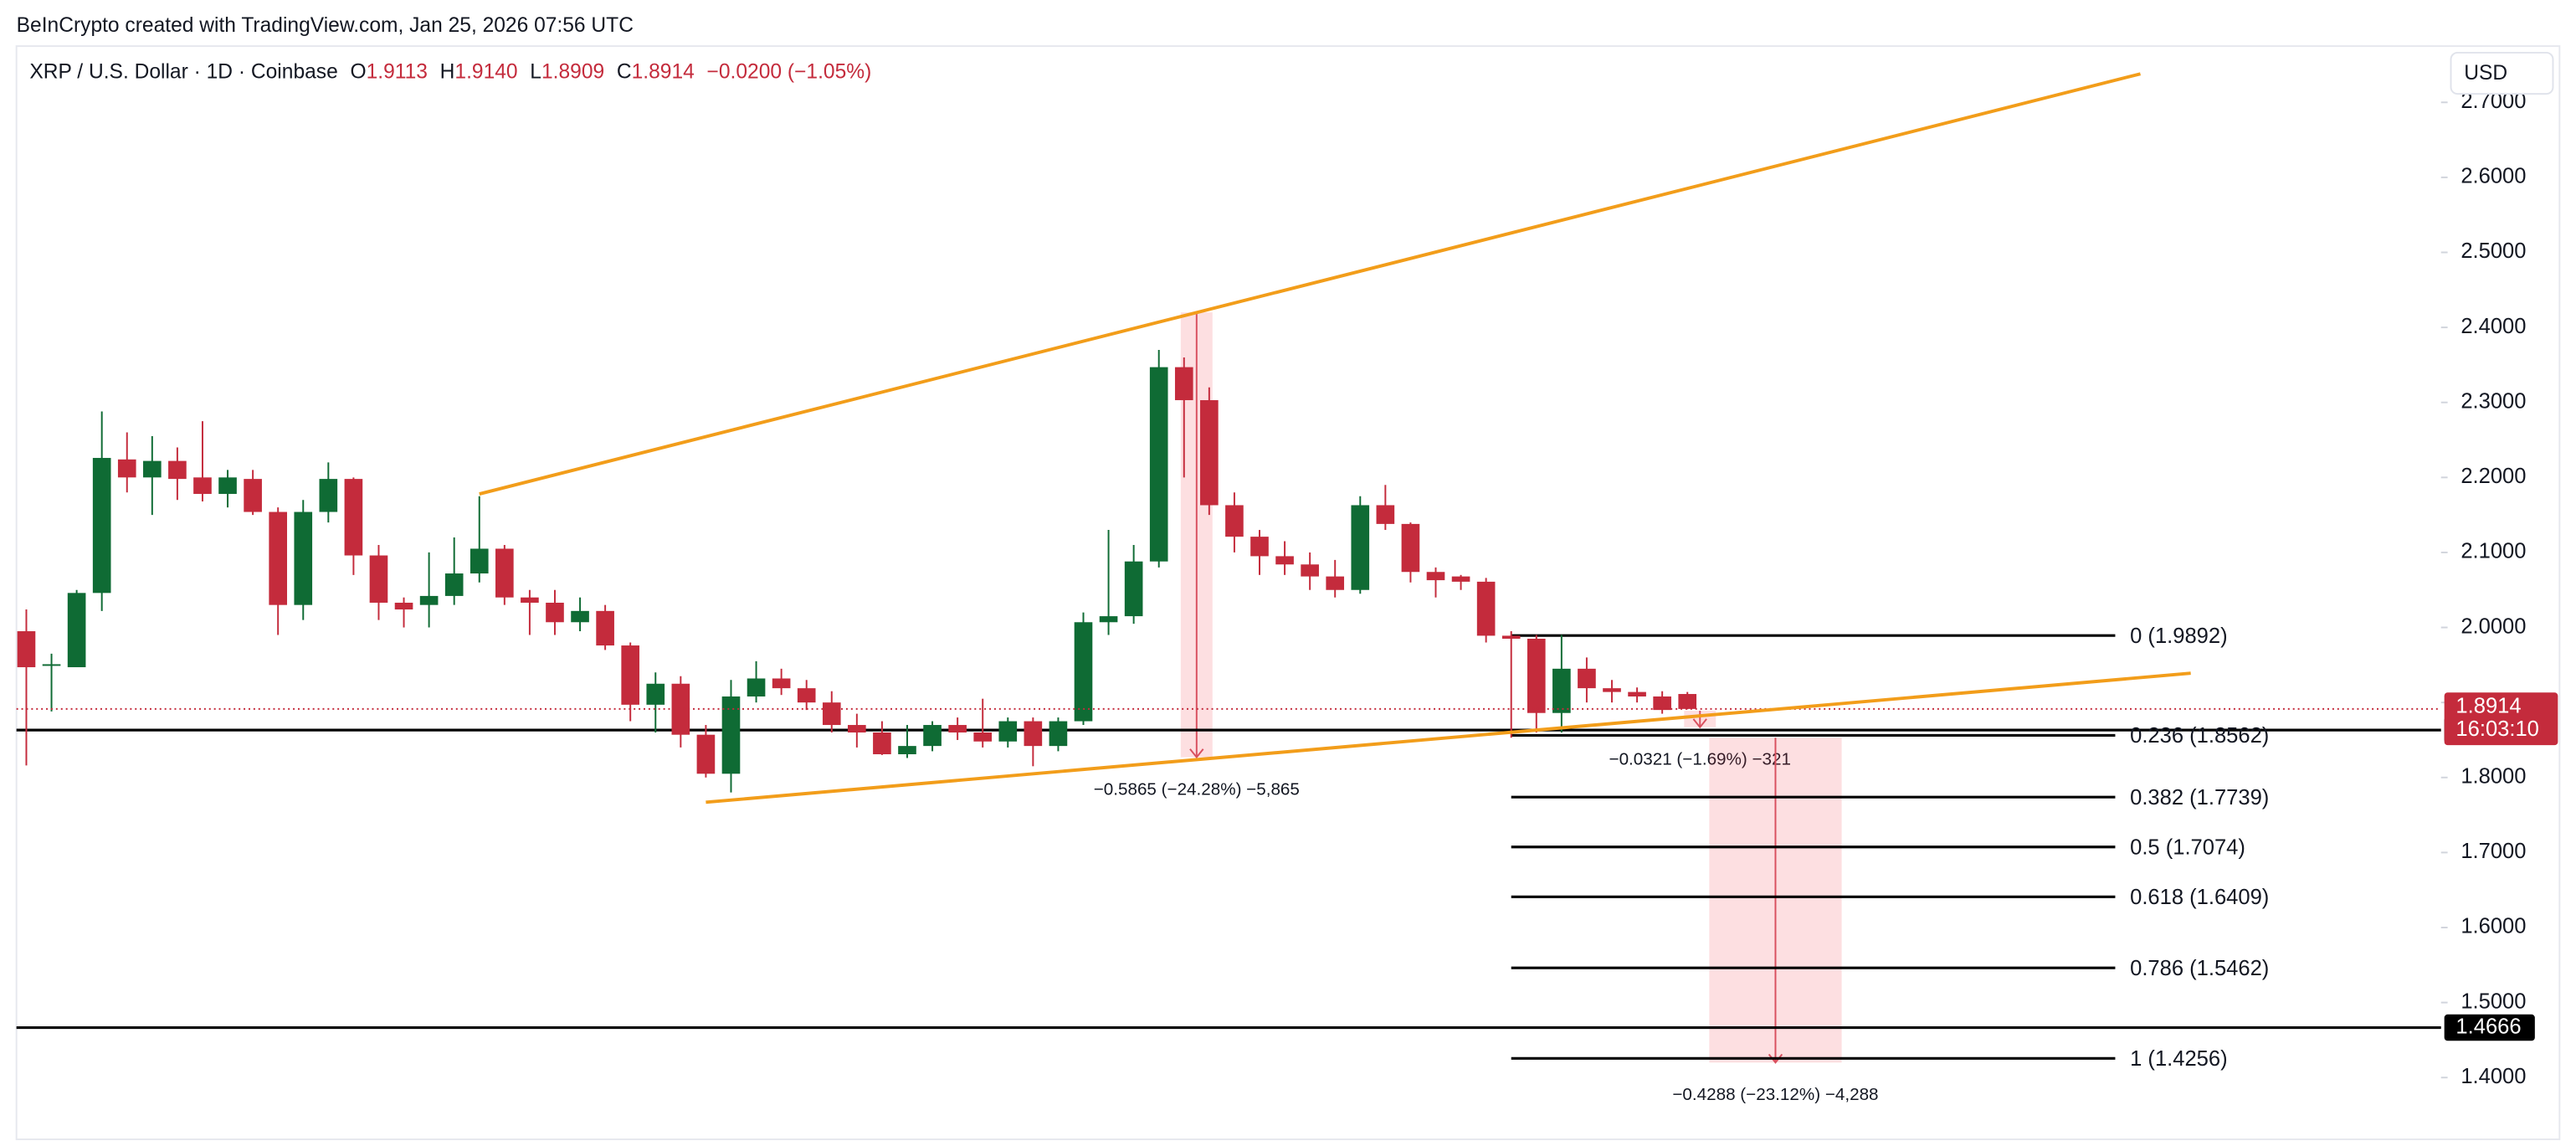  Describe the element at coordinates (1448, 737) in the screenshot. I see `trend-line` at that location.